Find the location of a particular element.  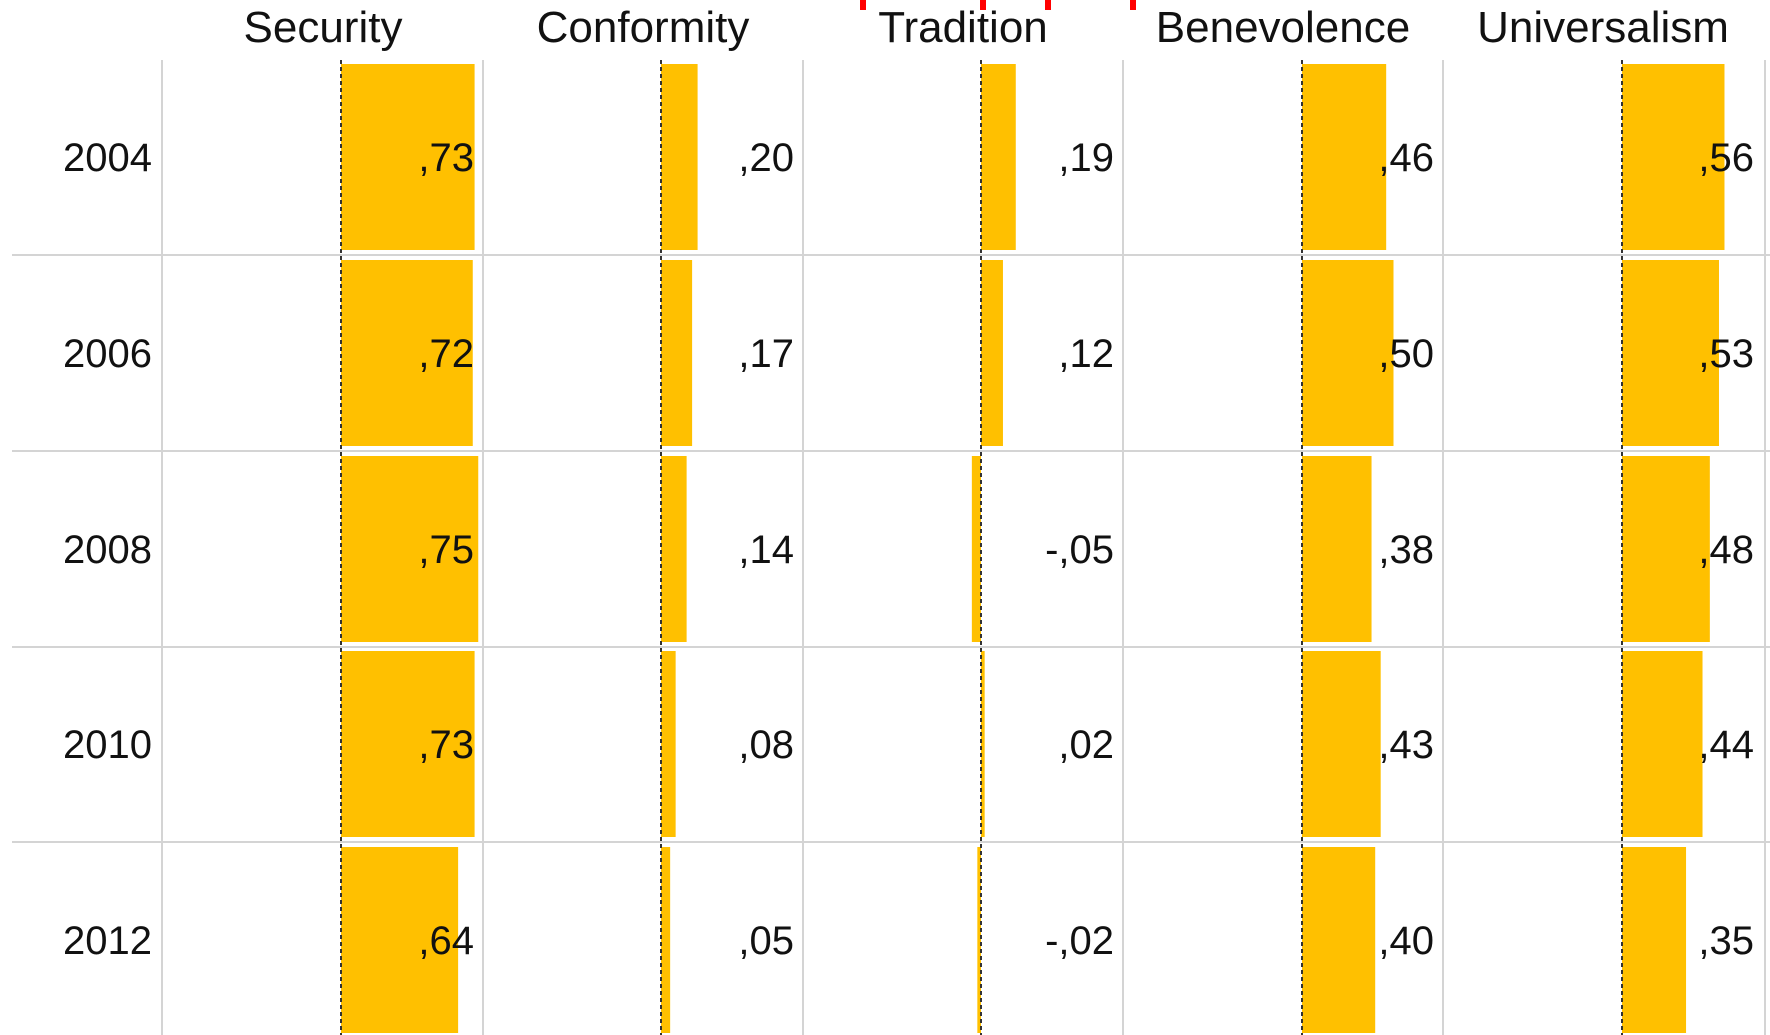

value-label-tradition-2010: ,02 is located at coordinates (1086, 745).